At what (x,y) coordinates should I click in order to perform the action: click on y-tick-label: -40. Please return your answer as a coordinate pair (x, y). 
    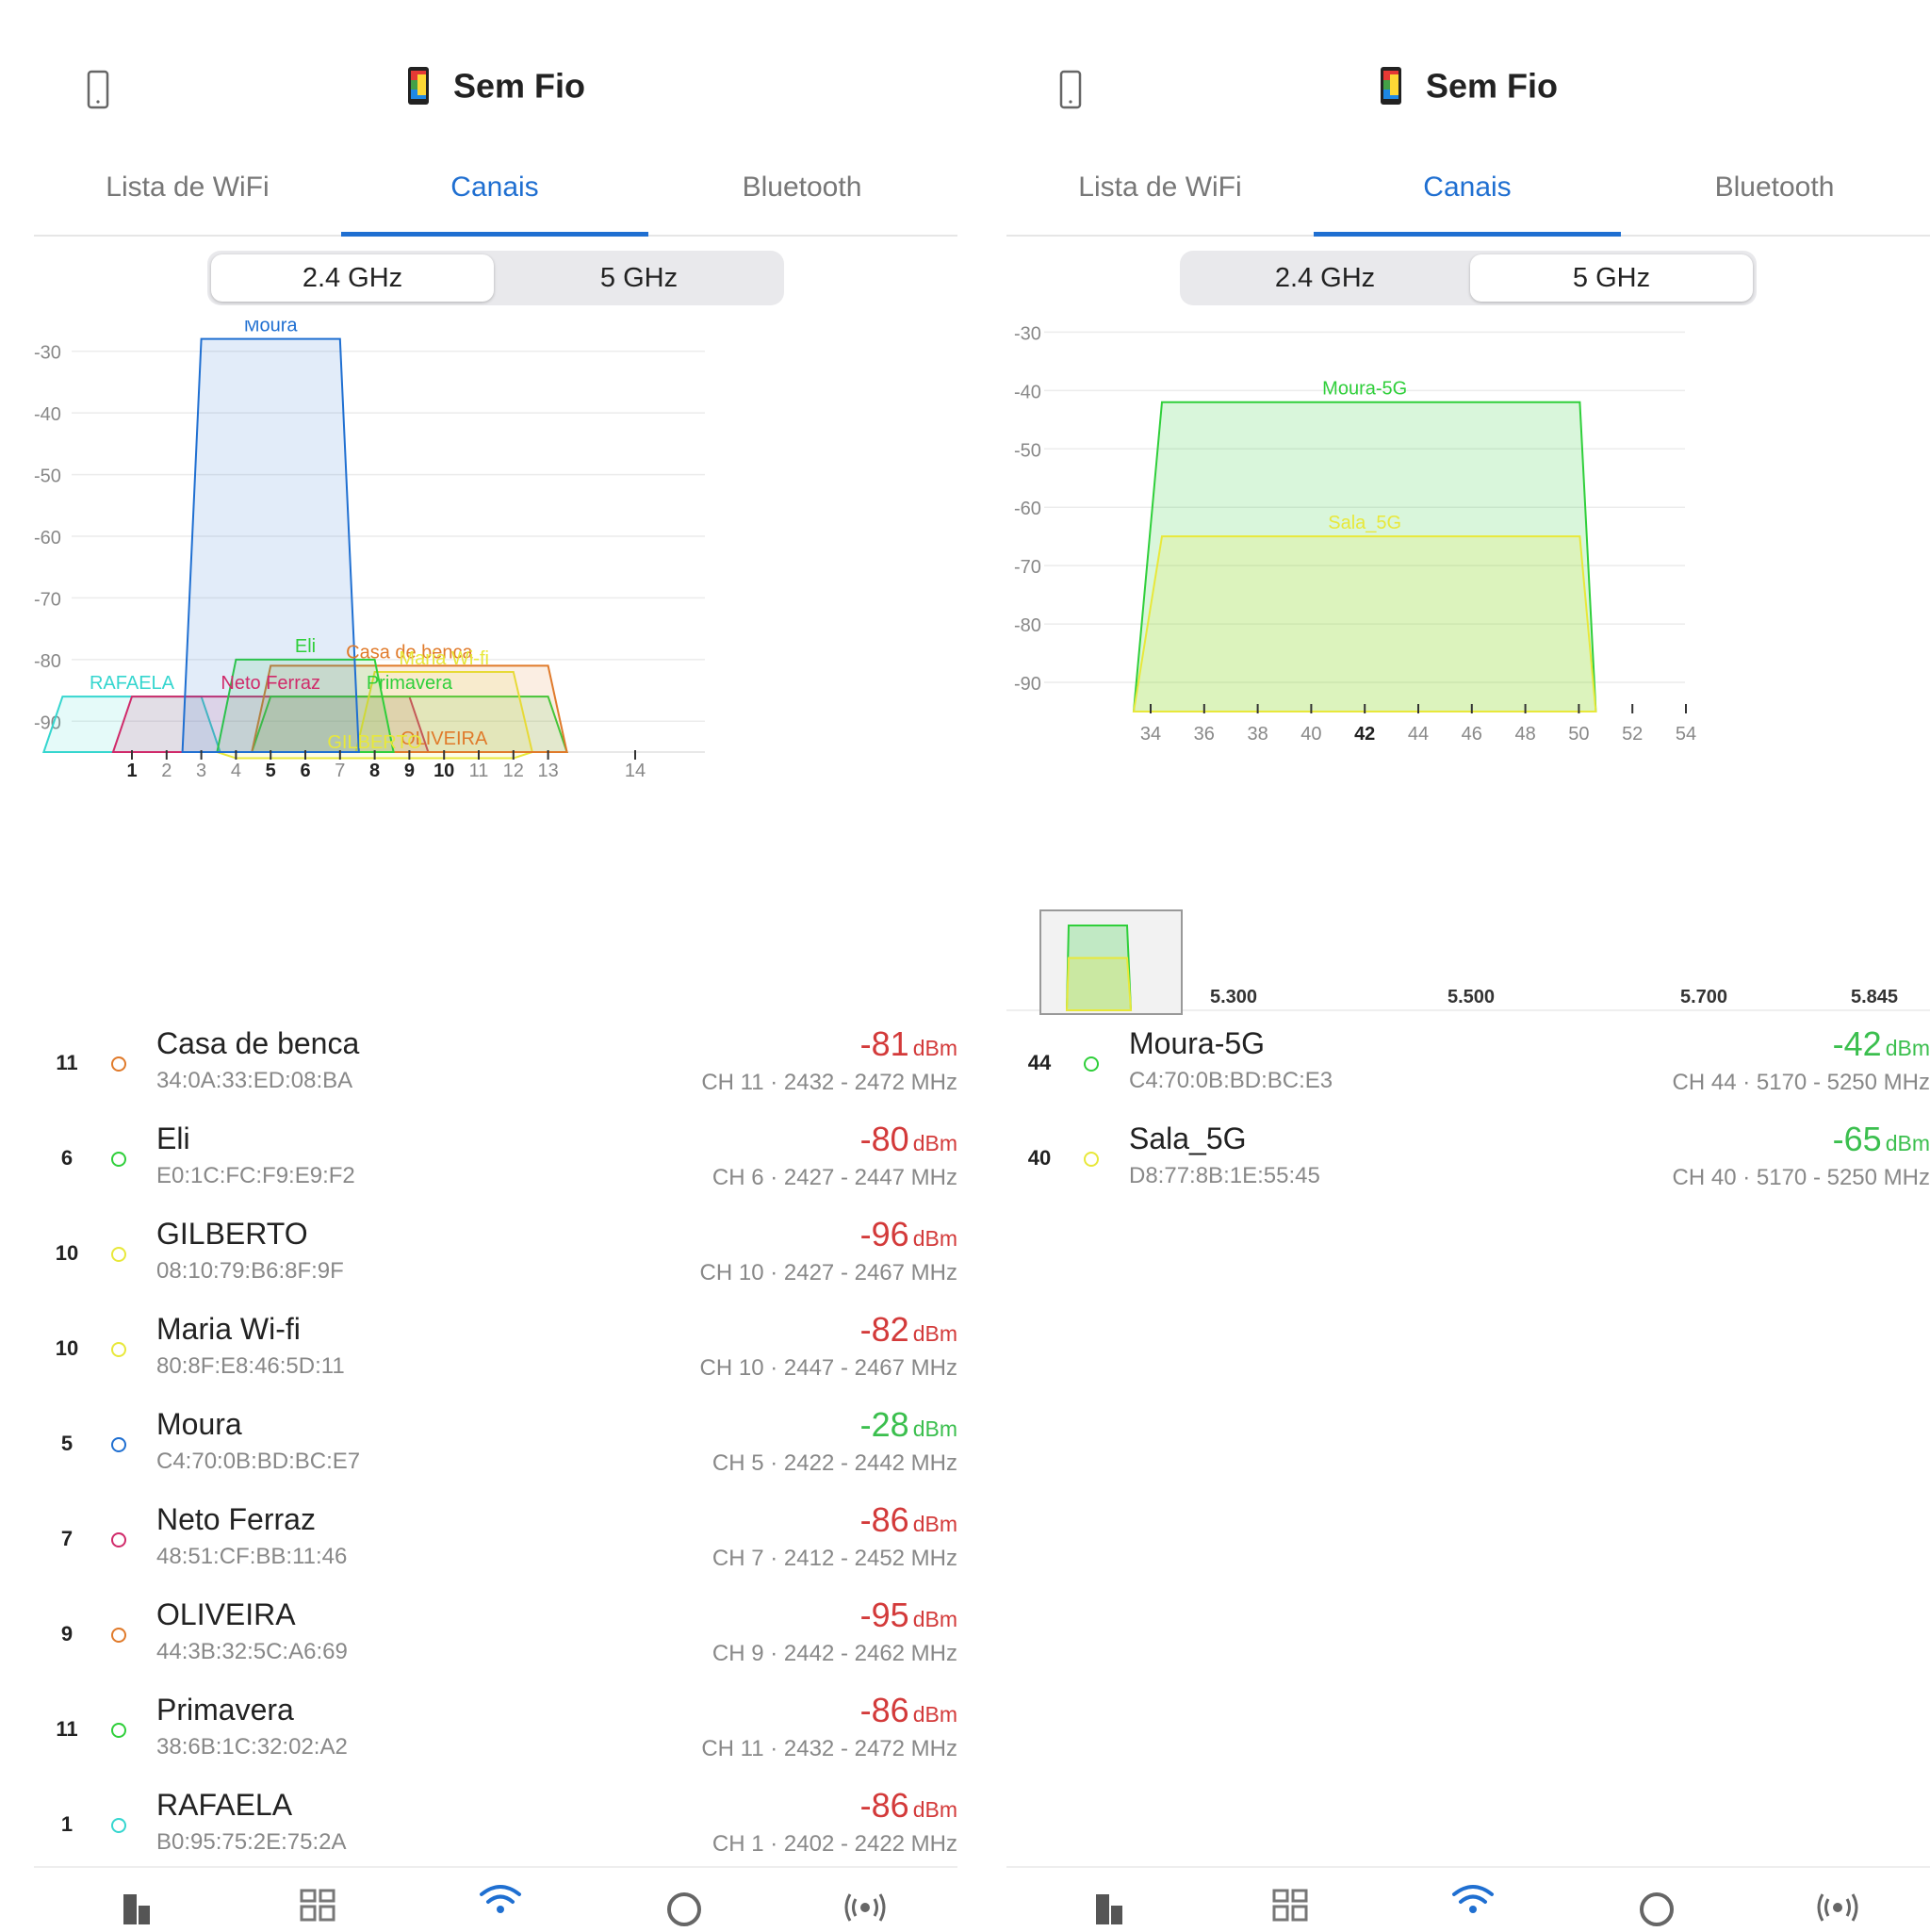
    Looking at the image, I should click on (1027, 392).